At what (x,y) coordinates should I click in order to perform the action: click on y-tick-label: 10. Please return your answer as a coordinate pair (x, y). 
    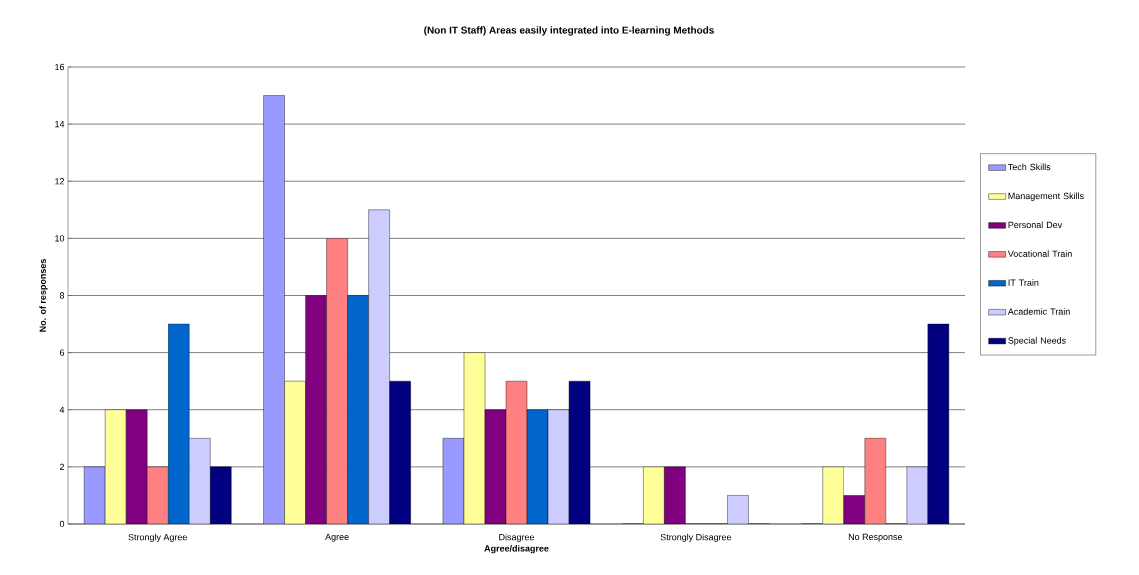
    Looking at the image, I should click on (60, 238).